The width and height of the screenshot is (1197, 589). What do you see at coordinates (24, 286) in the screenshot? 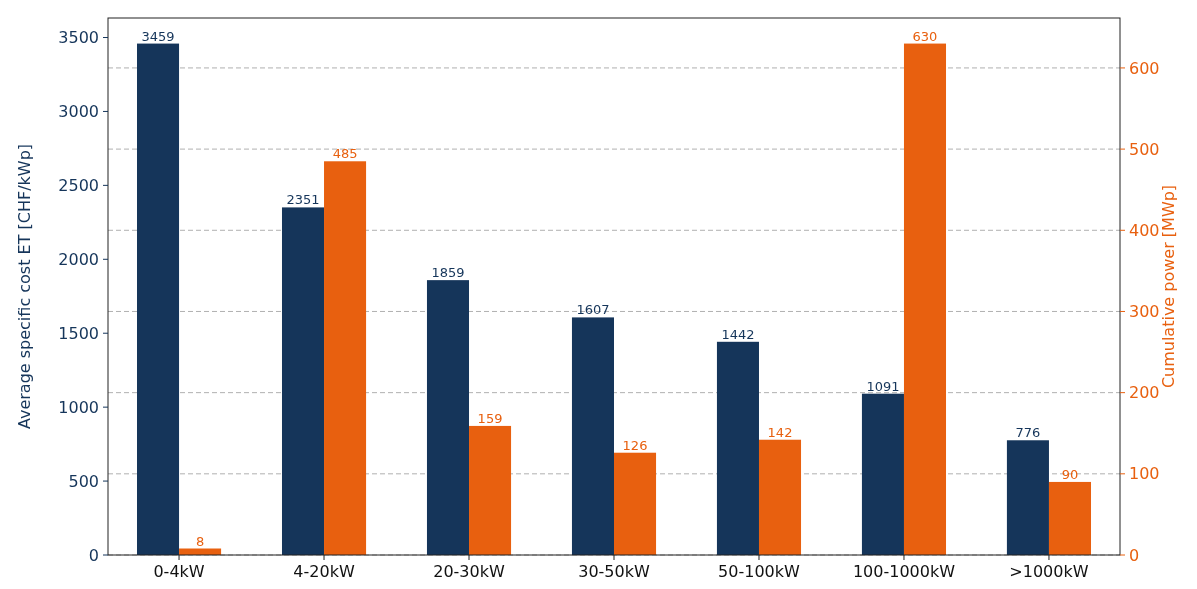
I see `y-axis-title: Average specific cost ET [CHF/kWp]` at bounding box center [24, 286].